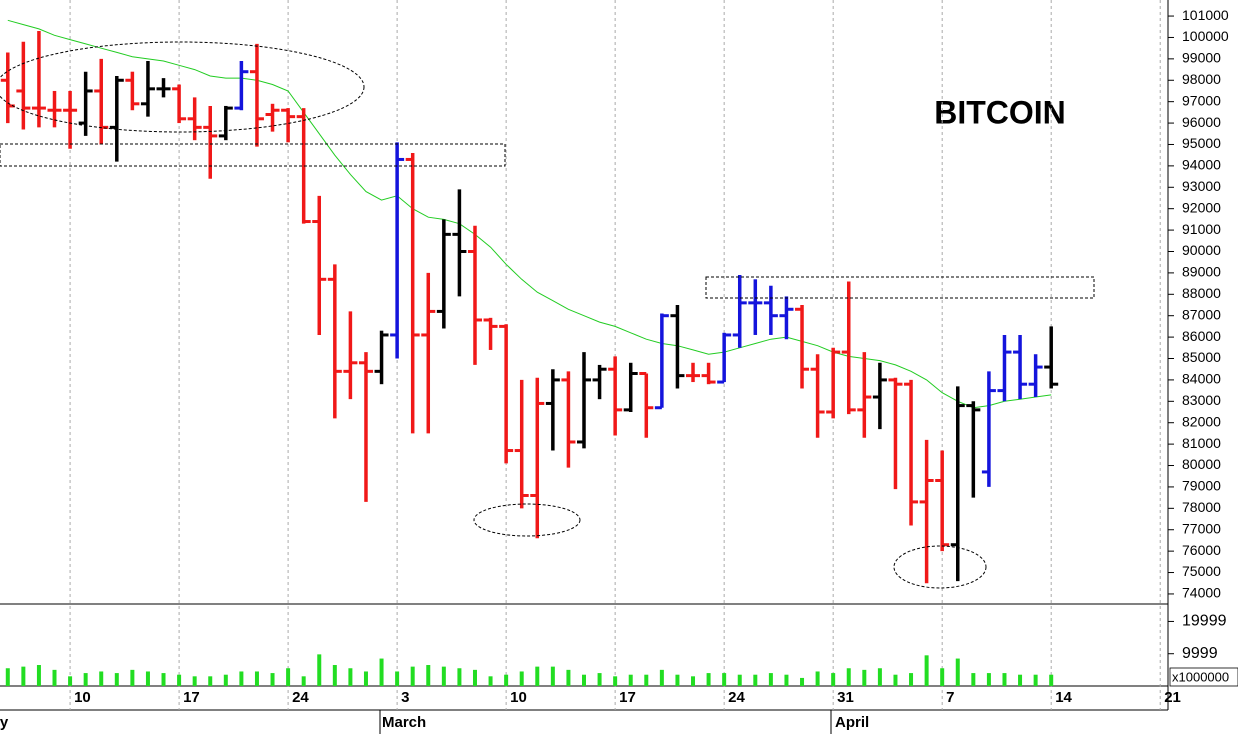 The height and width of the screenshot is (734, 1238). What do you see at coordinates (405, 697) in the screenshot?
I see `x-tick-label: 3` at bounding box center [405, 697].